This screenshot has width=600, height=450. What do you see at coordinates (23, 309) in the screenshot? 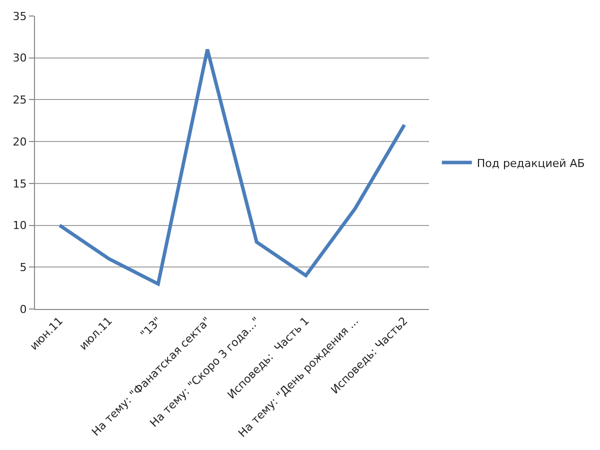
I see `y-tick-label: 0` at bounding box center [23, 309].